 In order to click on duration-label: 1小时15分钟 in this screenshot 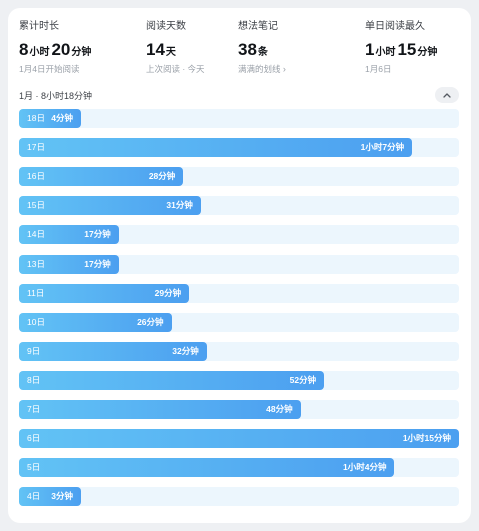, I will do `click(426, 438)`.